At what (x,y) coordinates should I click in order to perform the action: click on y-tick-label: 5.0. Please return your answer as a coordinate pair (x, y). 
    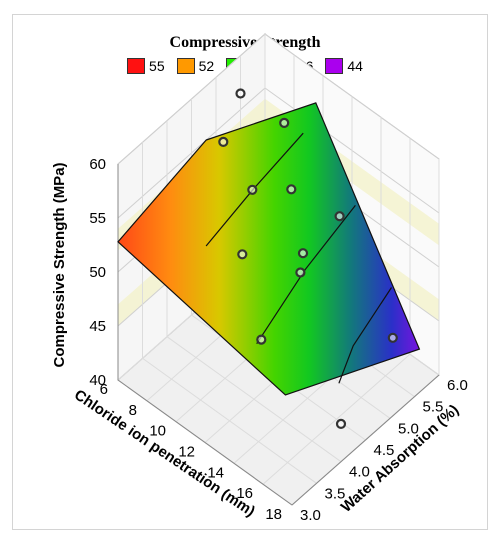
    Looking at the image, I should click on (408, 428).